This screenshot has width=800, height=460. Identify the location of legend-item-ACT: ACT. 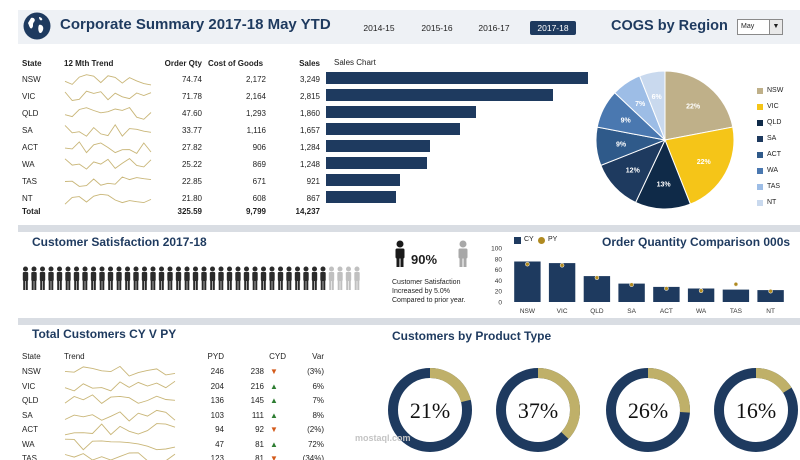
(777, 155).